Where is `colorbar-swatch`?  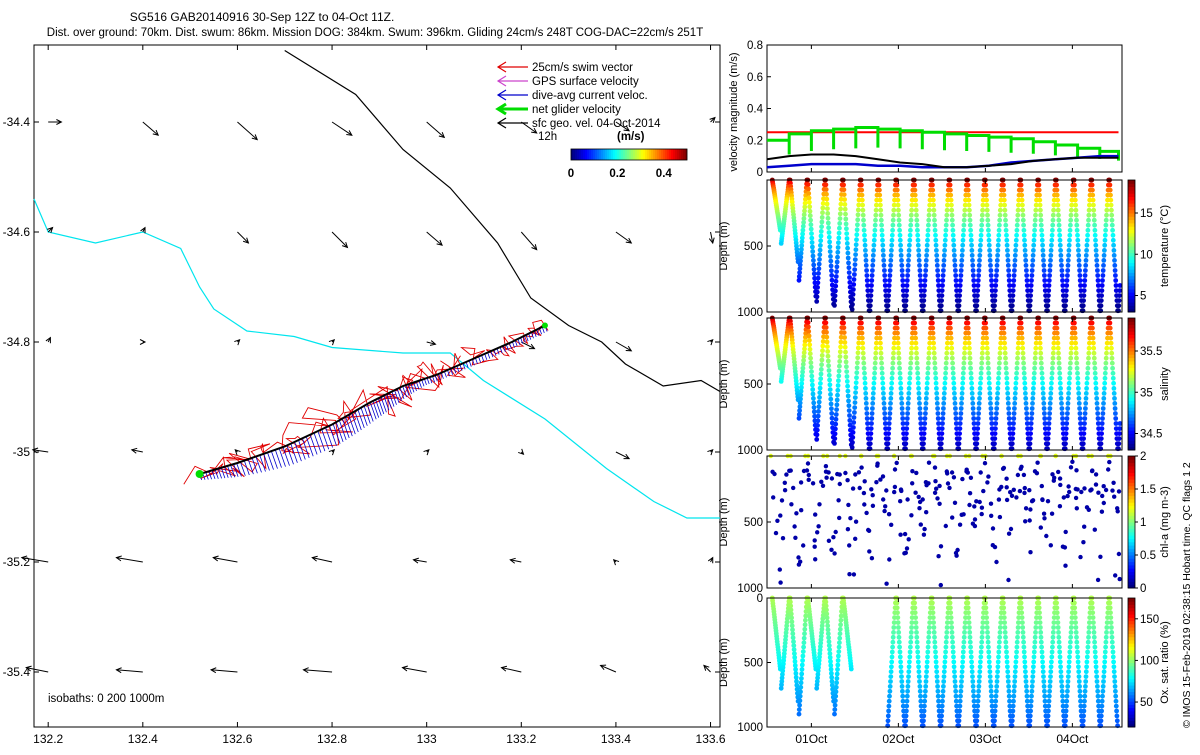
colorbar-swatch is located at coordinates (602, 154).